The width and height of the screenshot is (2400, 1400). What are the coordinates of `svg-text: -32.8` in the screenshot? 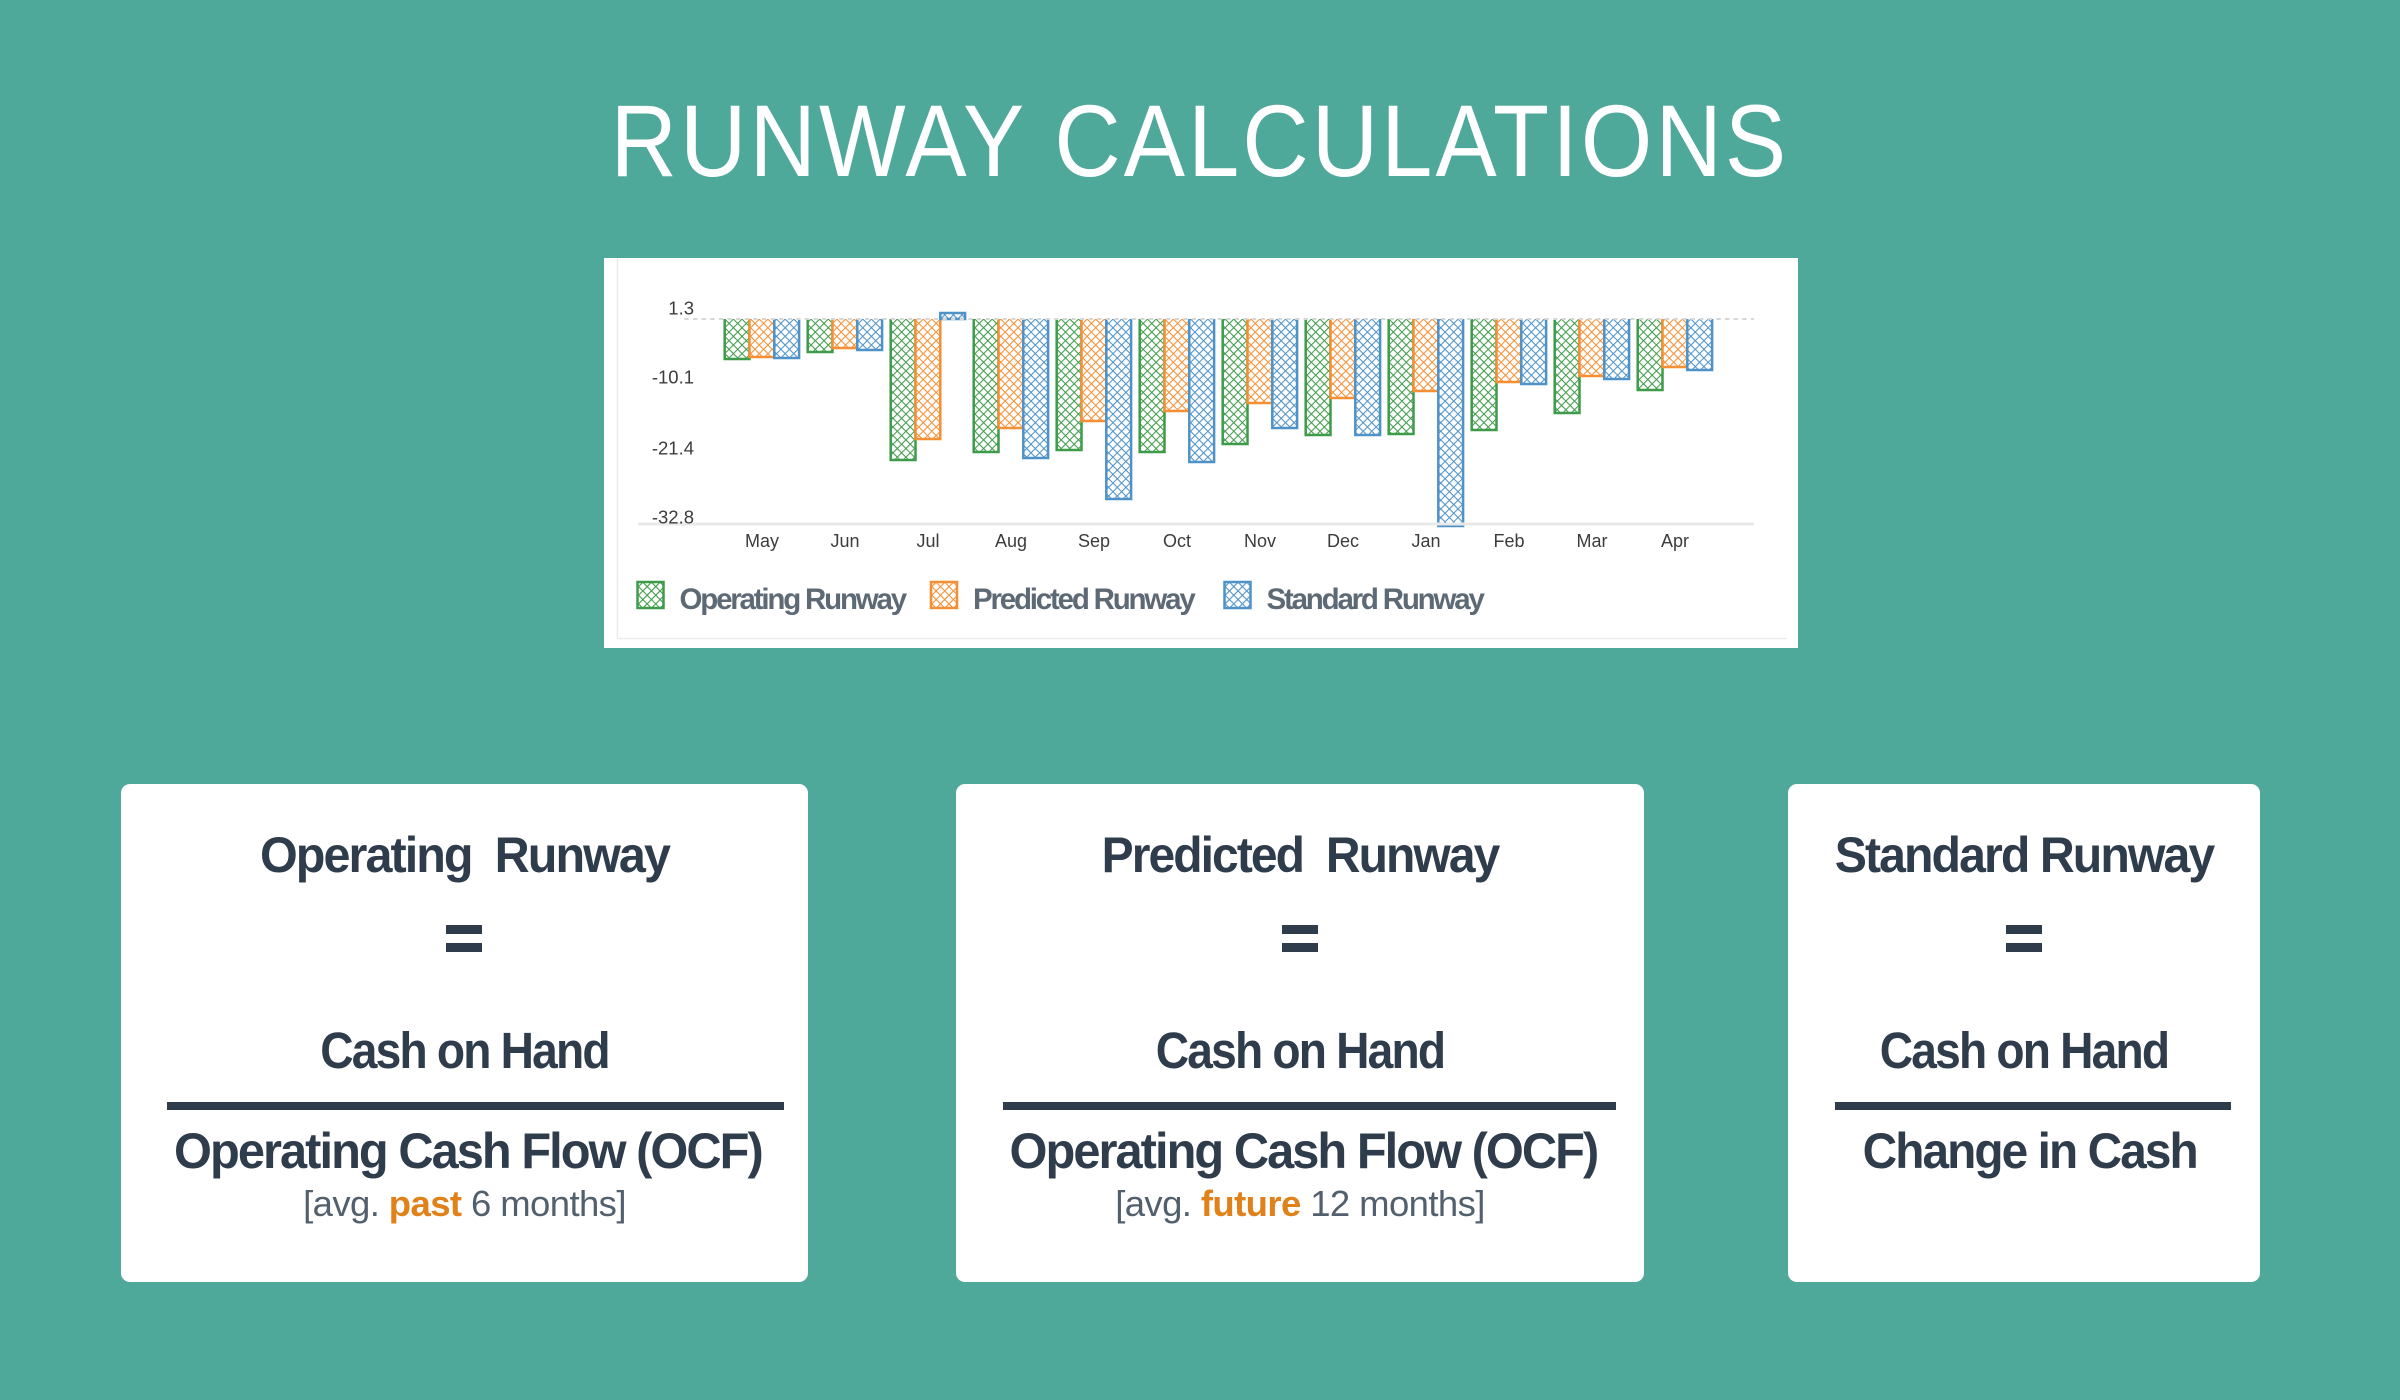 It's located at (673, 517).